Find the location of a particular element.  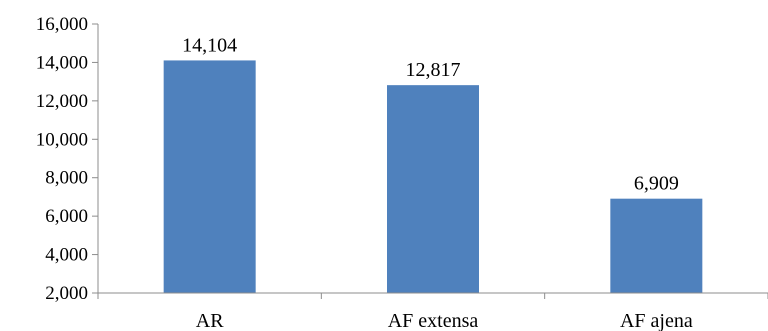

y-tick-label: 10,000 is located at coordinates (62, 139).